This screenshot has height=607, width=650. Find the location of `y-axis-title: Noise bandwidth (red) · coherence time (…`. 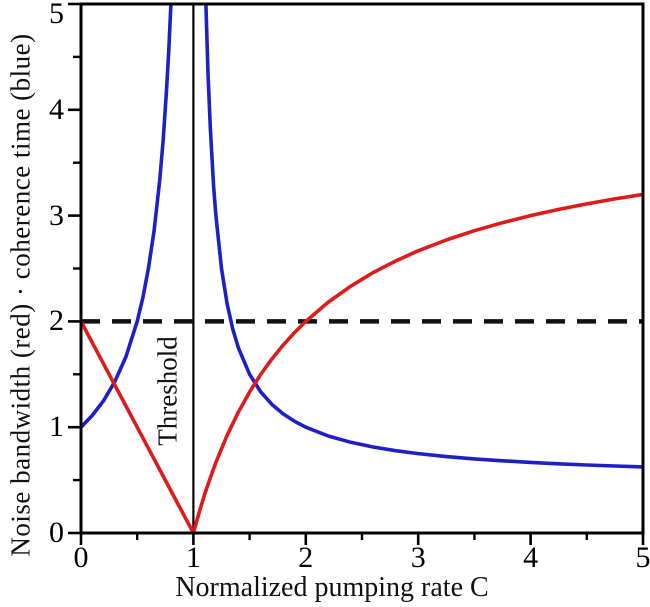

y-axis-title: Noise bandwidth (red) · coherence time (… is located at coordinates (20, 295).